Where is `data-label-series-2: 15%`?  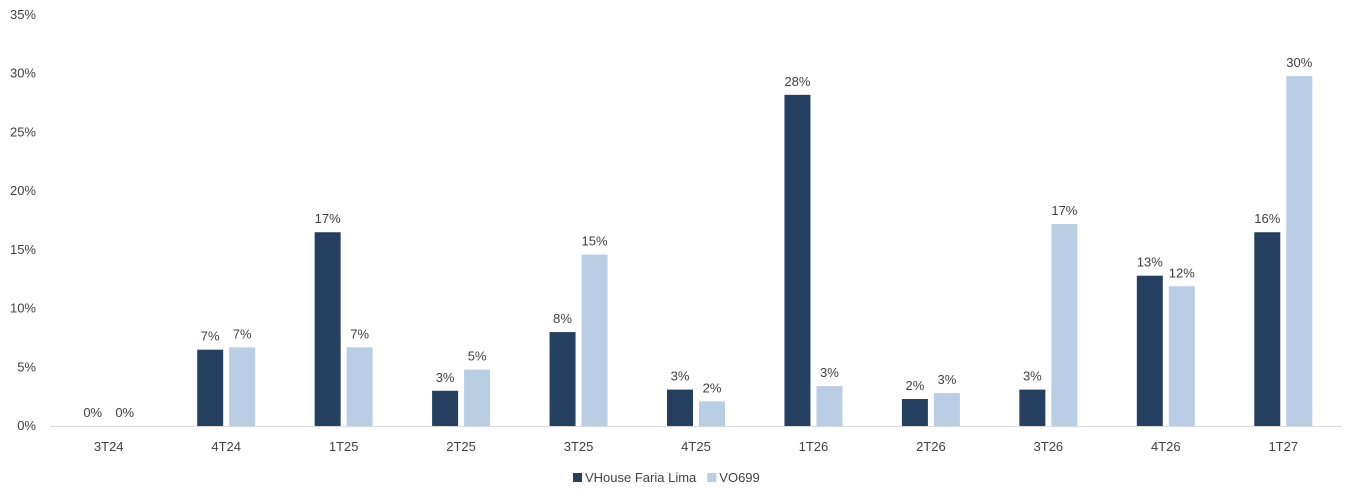 data-label-series-2: 15% is located at coordinates (595, 241).